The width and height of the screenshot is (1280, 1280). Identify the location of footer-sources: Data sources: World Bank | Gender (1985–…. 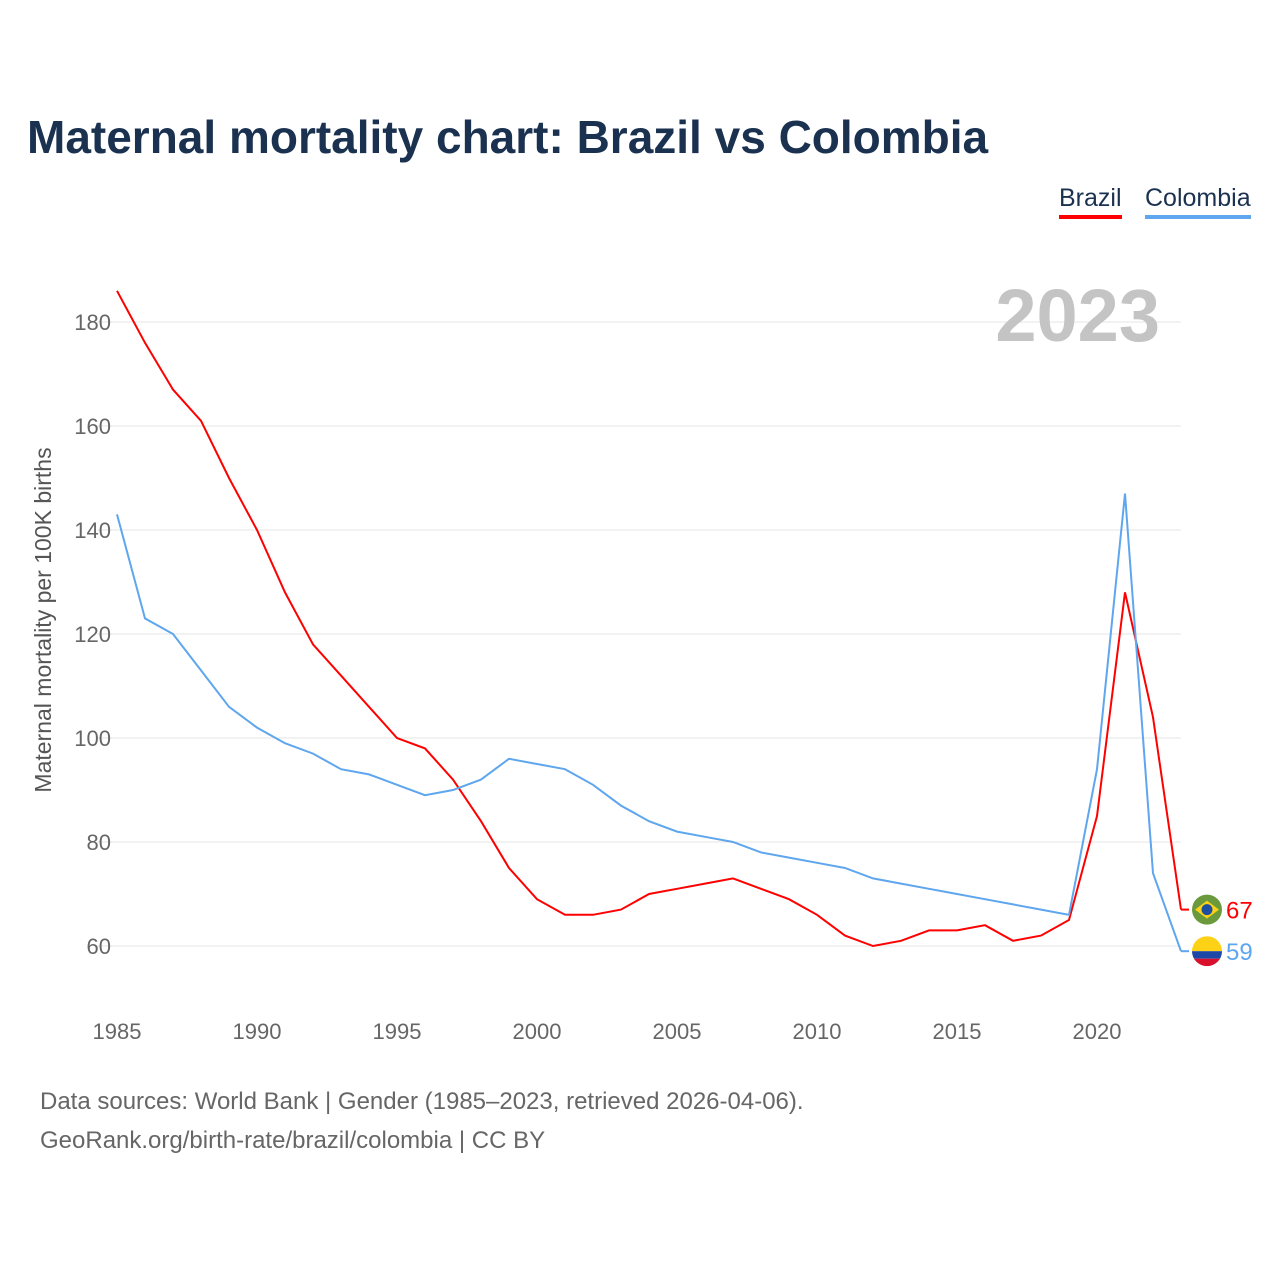
(422, 1101).